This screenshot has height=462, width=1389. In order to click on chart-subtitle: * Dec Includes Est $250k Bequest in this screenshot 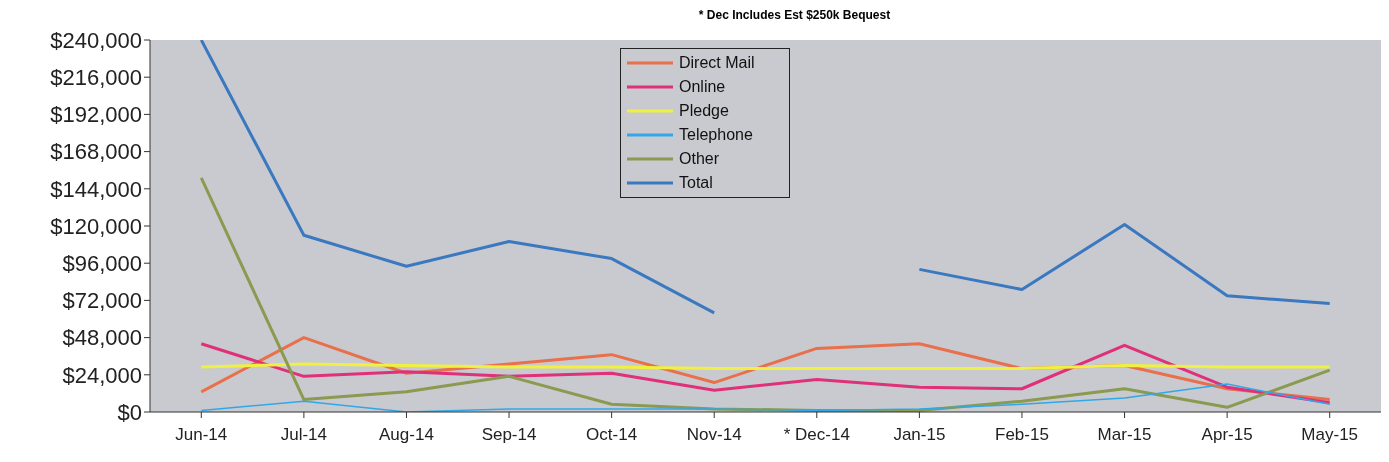, I will do `click(794, 16)`.